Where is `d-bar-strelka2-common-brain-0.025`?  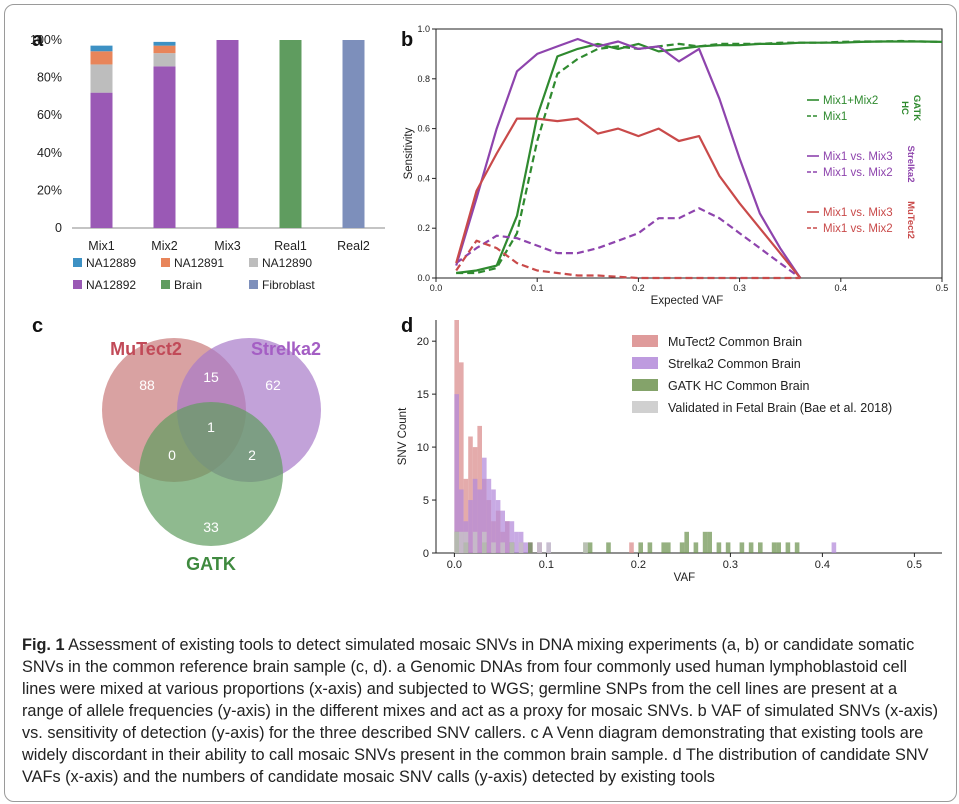
d-bar-strelka2-common-brain-0.025 is located at coordinates (479, 521).